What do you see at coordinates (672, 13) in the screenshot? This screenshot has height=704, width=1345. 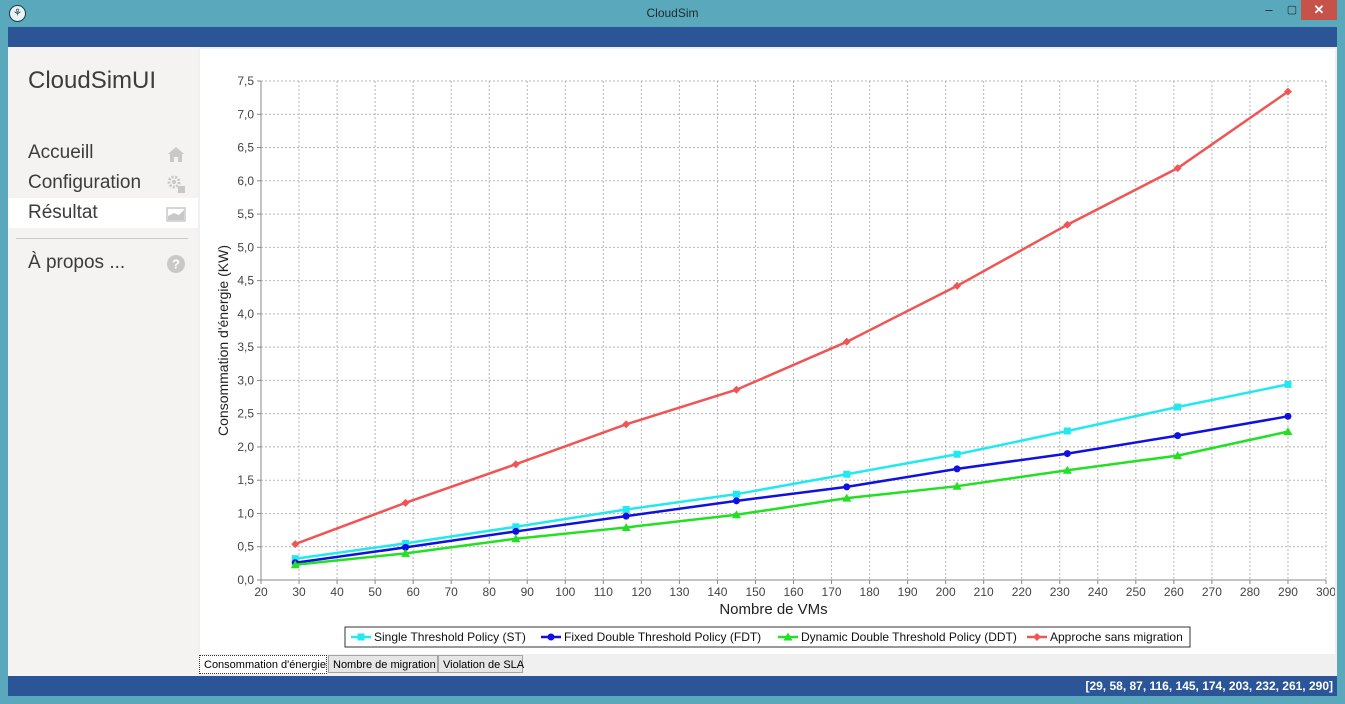 I see `title-bar: ⚘ CloudSim – ▢ ✕` at bounding box center [672, 13].